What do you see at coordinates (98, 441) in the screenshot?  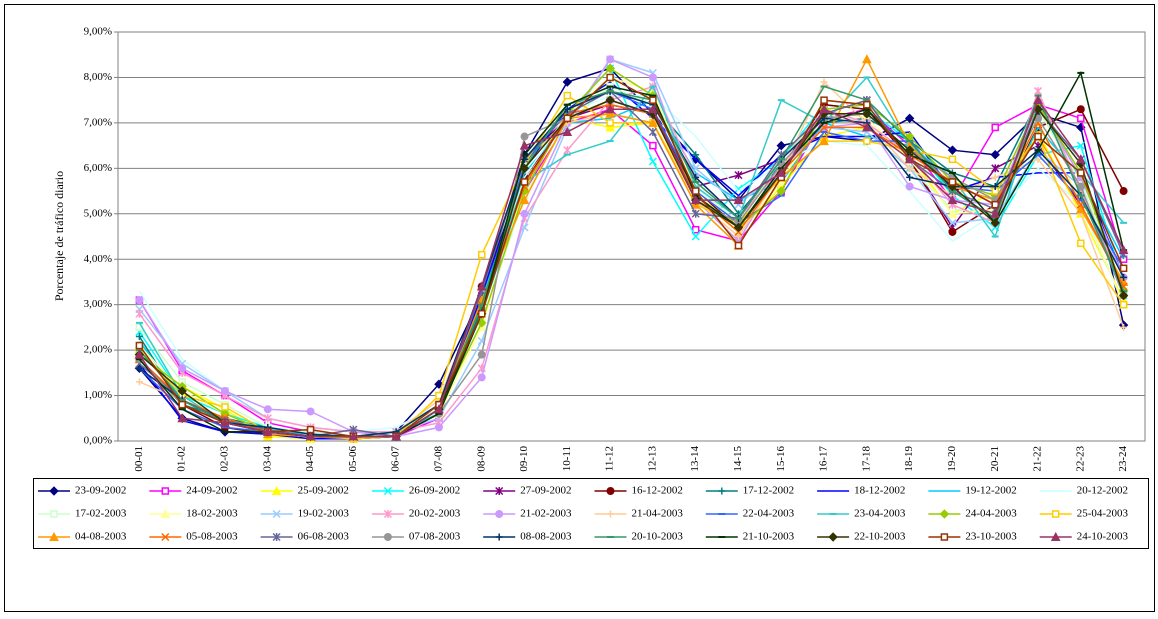 I see `y-tick-label: 0,00%` at bounding box center [98, 441].